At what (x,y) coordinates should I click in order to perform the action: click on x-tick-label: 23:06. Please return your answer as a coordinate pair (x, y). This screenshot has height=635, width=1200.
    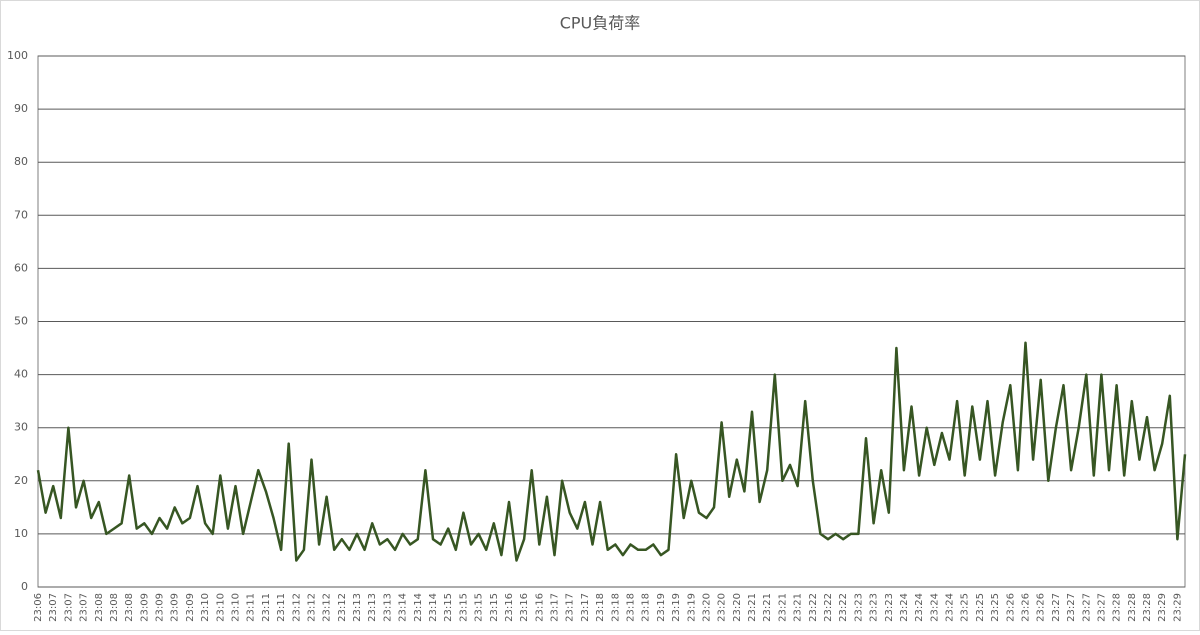
    Looking at the image, I should click on (38, 607).